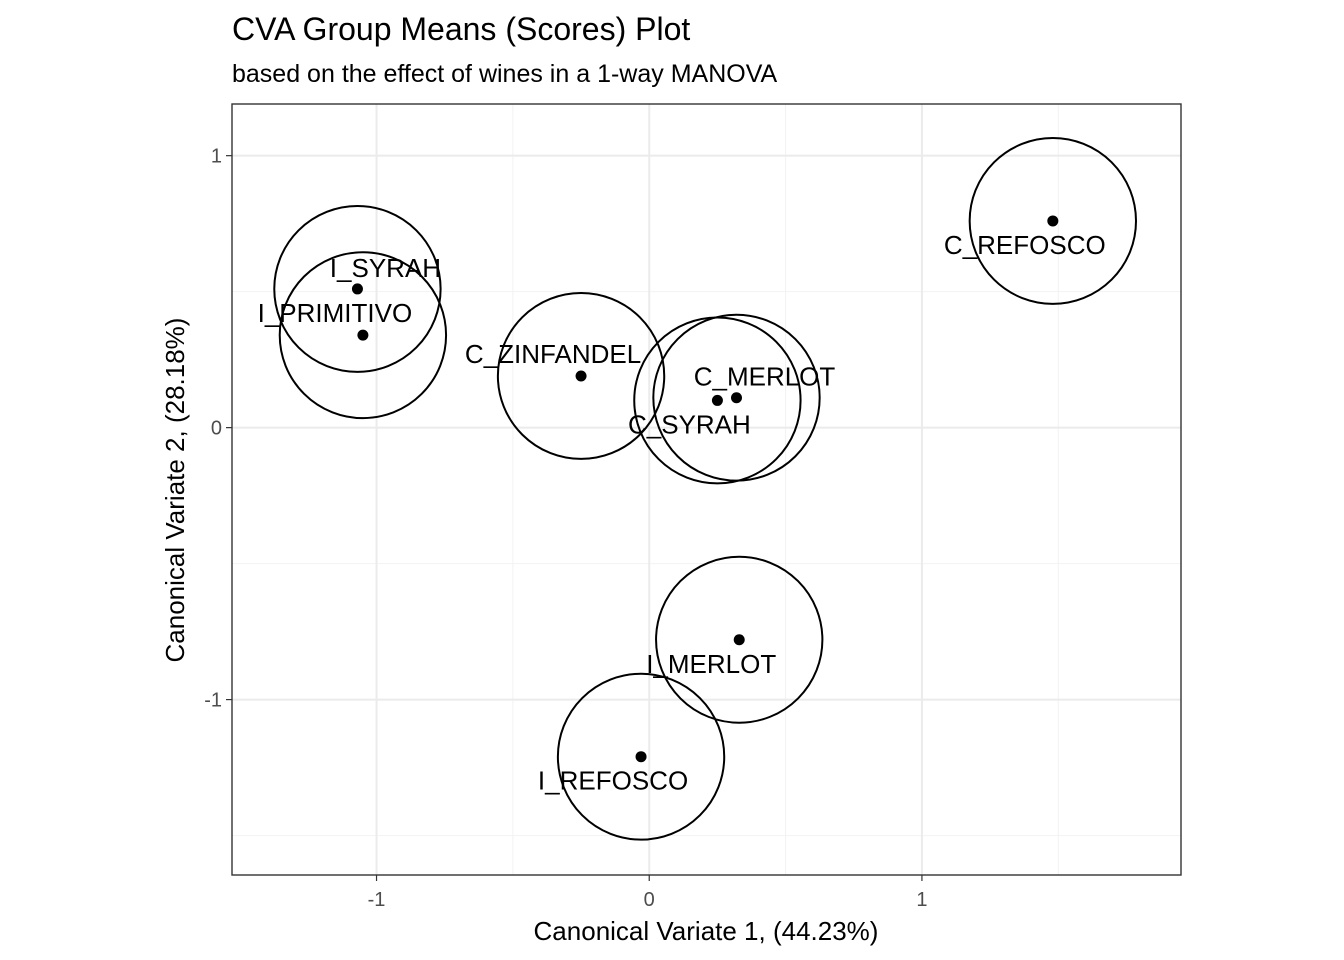  I want to click on point-label: I_SYRAH, so click(385, 268).